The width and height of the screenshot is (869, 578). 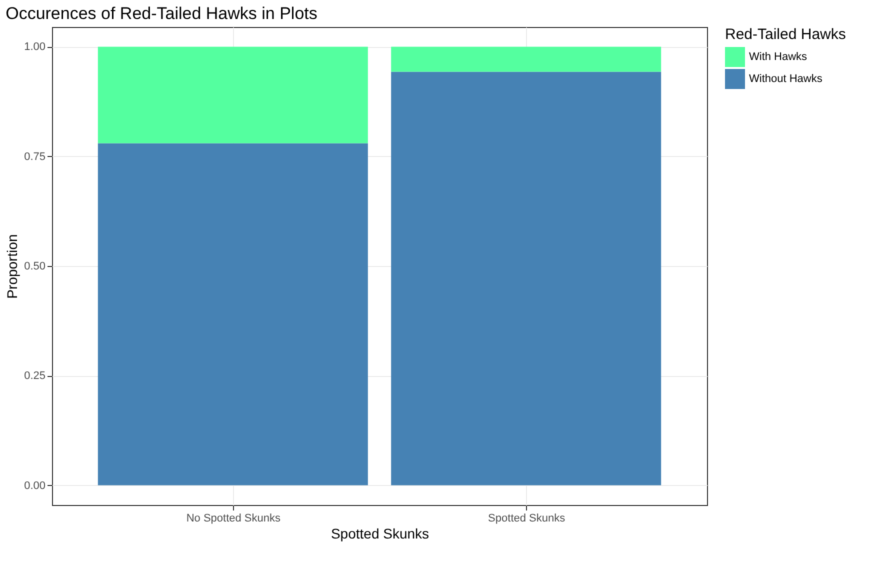 I want to click on x-axis-title: Spotted Skunks, so click(x=380, y=534).